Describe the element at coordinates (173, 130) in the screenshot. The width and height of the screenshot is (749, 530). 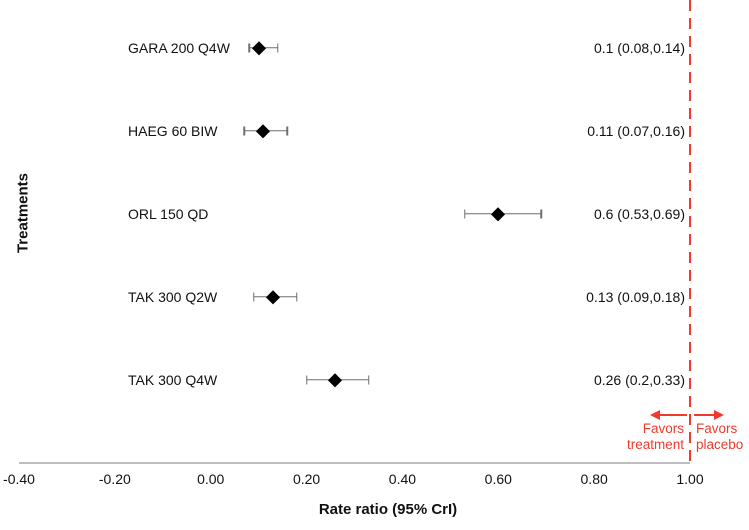
I see `treatment-label: HAEG 60 BIW` at that location.